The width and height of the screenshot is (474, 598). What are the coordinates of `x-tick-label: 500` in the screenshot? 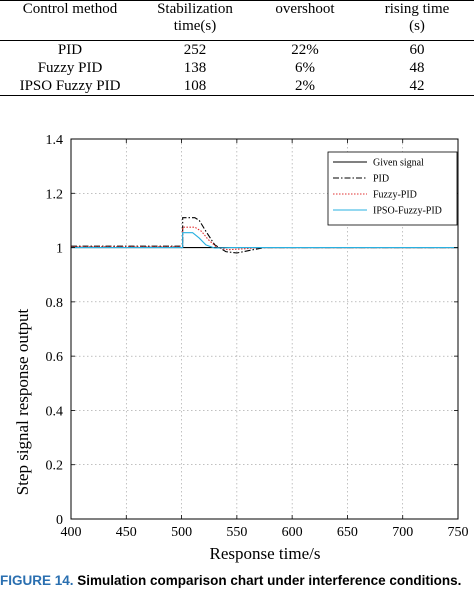 It's located at (181, 532).